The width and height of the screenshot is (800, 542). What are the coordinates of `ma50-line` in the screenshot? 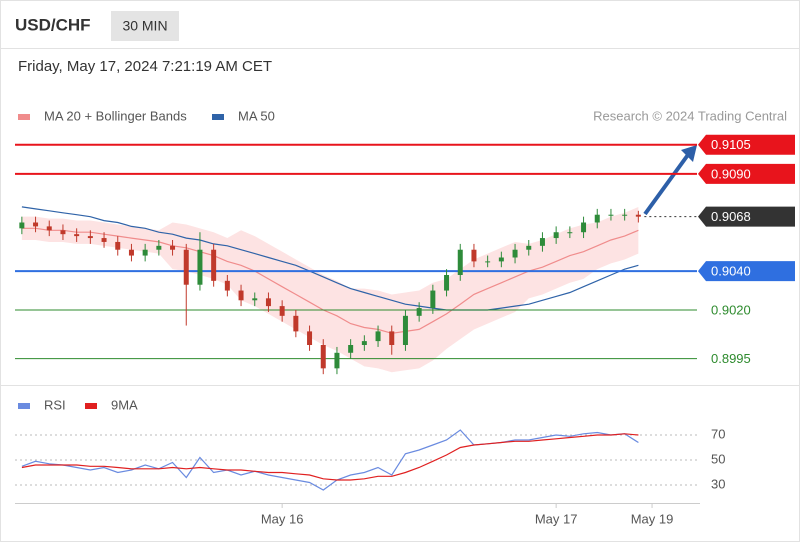 It's located at (330, 258).